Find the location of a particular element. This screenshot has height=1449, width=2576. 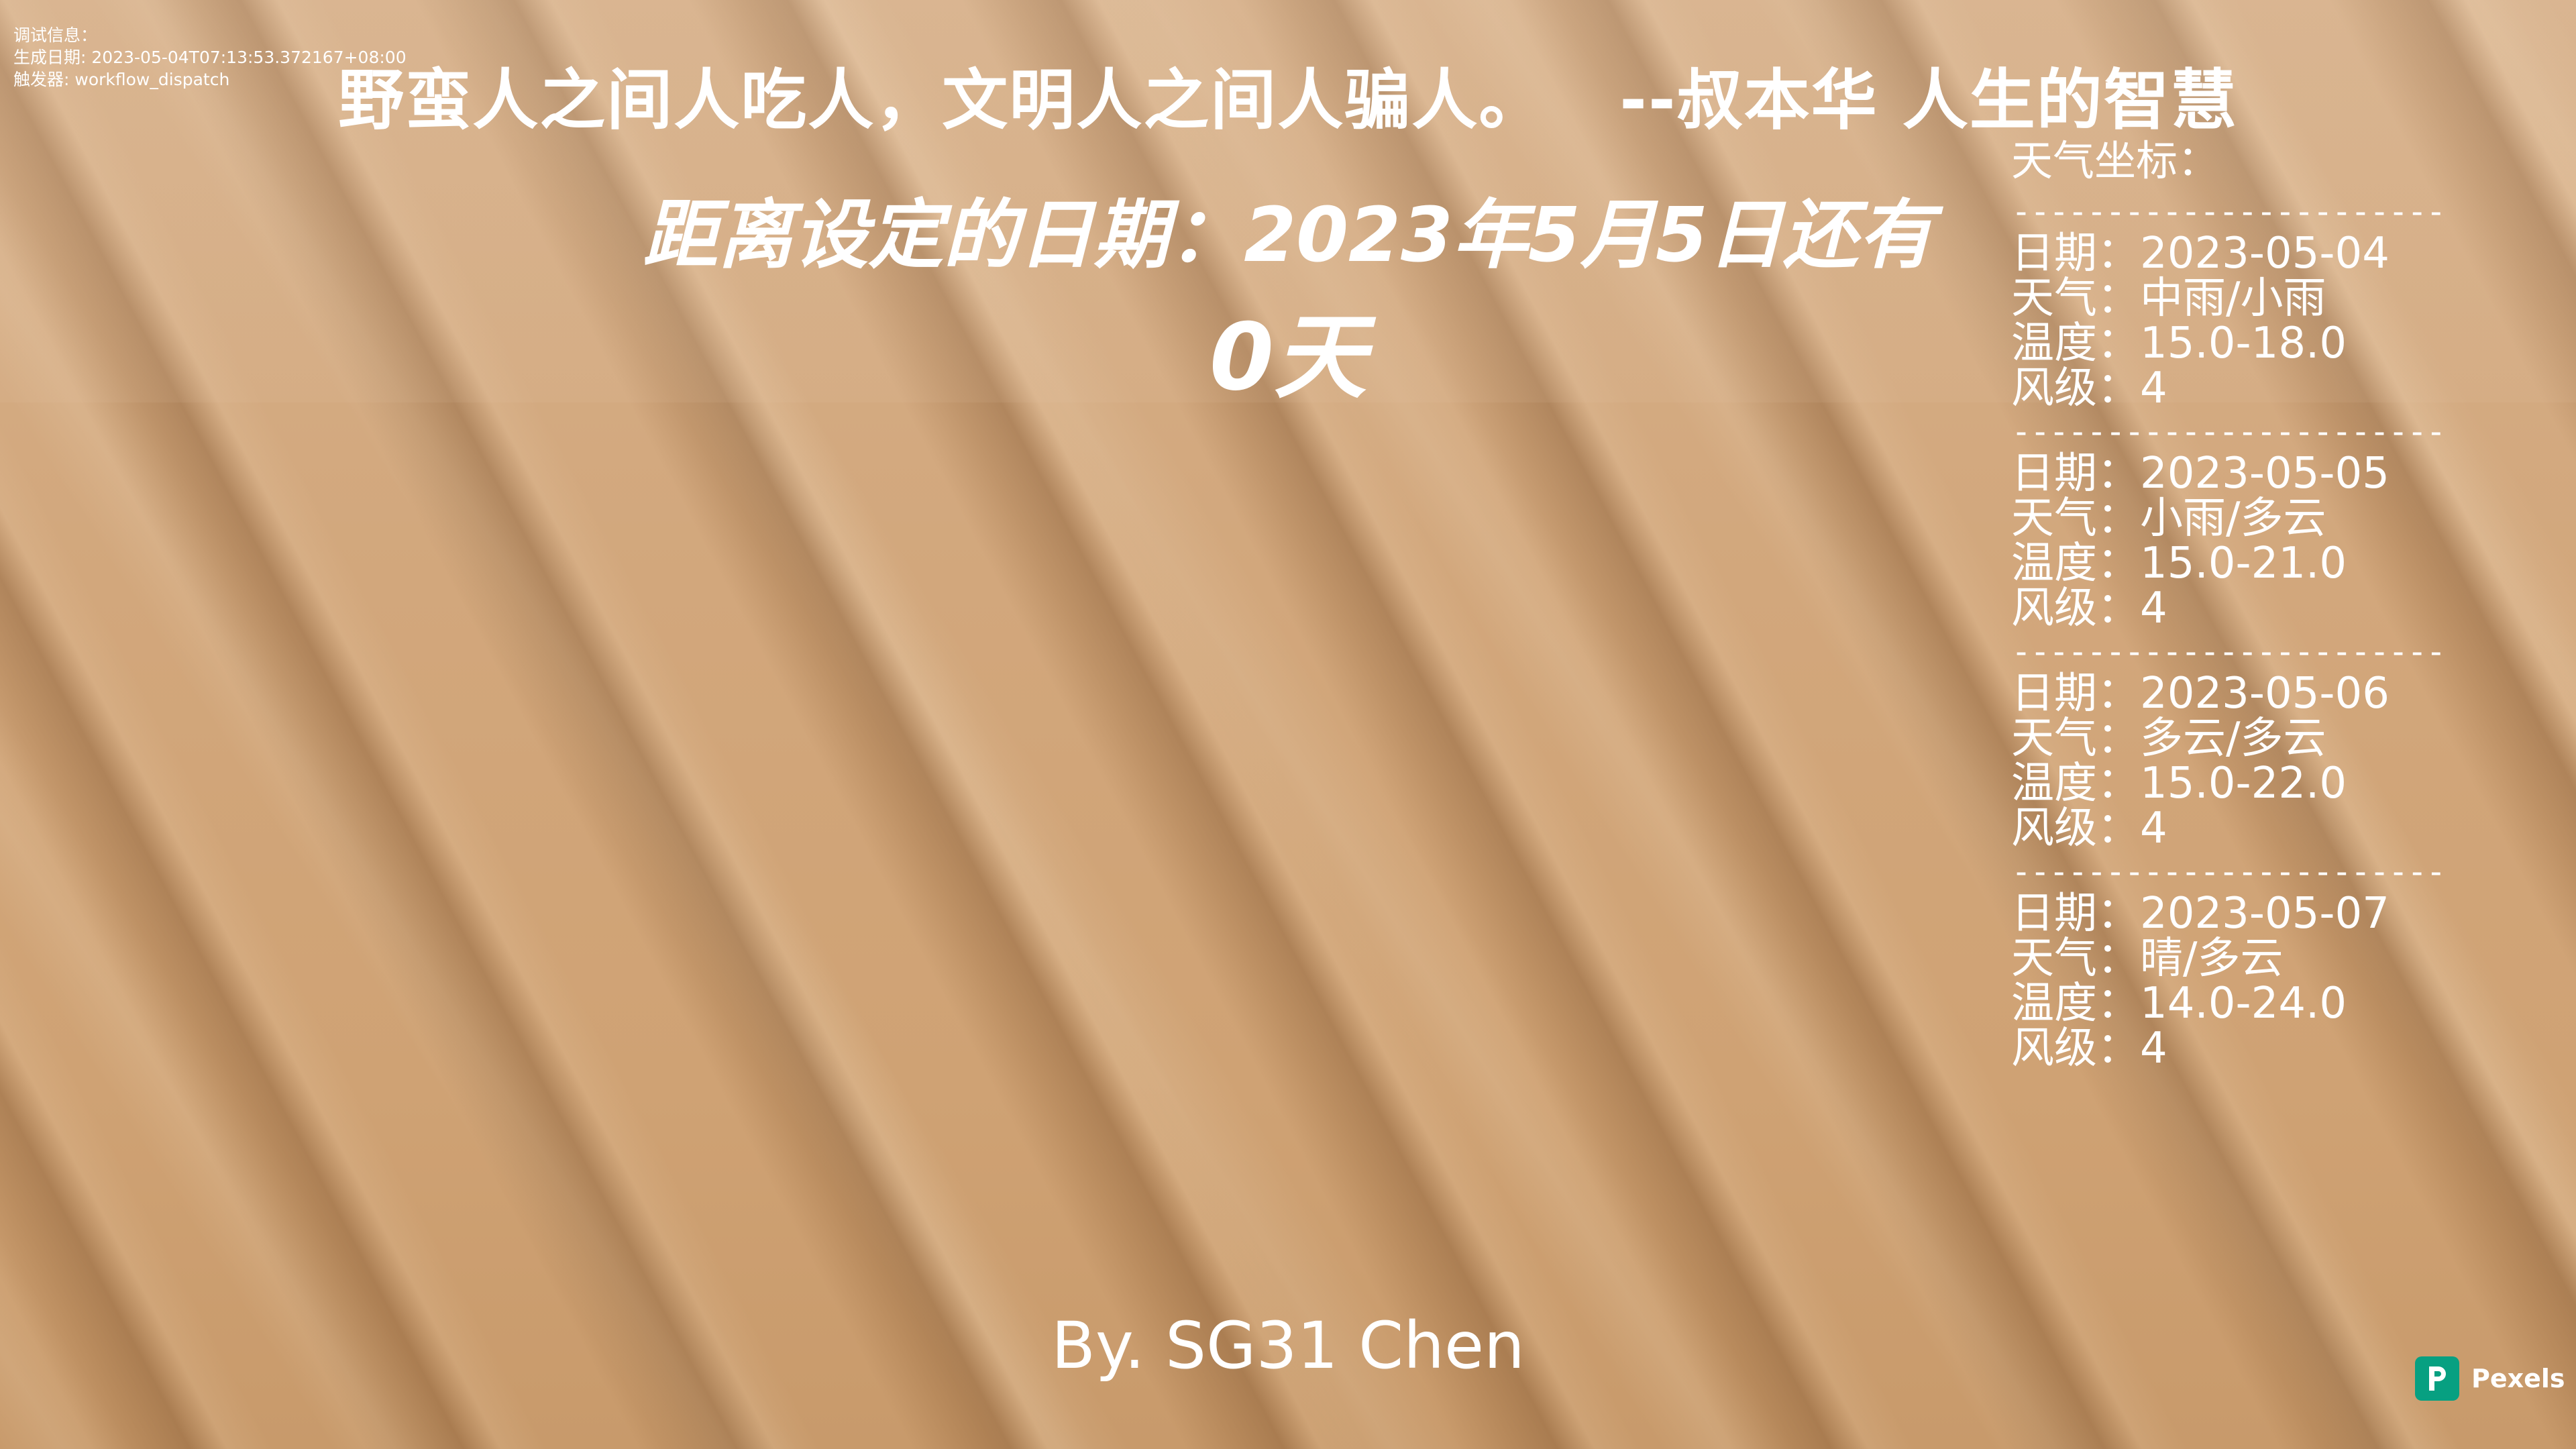

debug-label: 调试信息： is located at coordinates (55, 35).